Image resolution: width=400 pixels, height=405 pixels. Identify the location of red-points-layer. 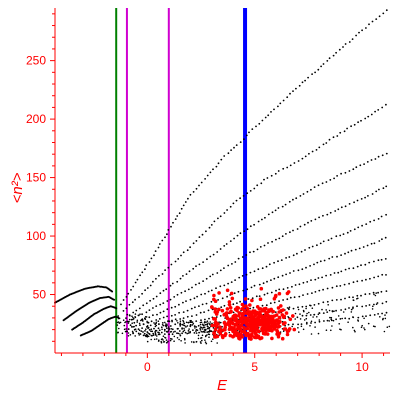
(253, 313).